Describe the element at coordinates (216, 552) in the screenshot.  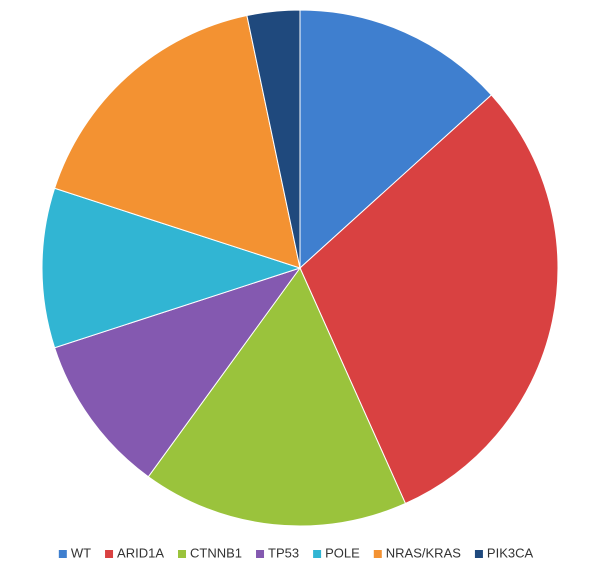
I see `legend-label: CTNNB1` at that location.